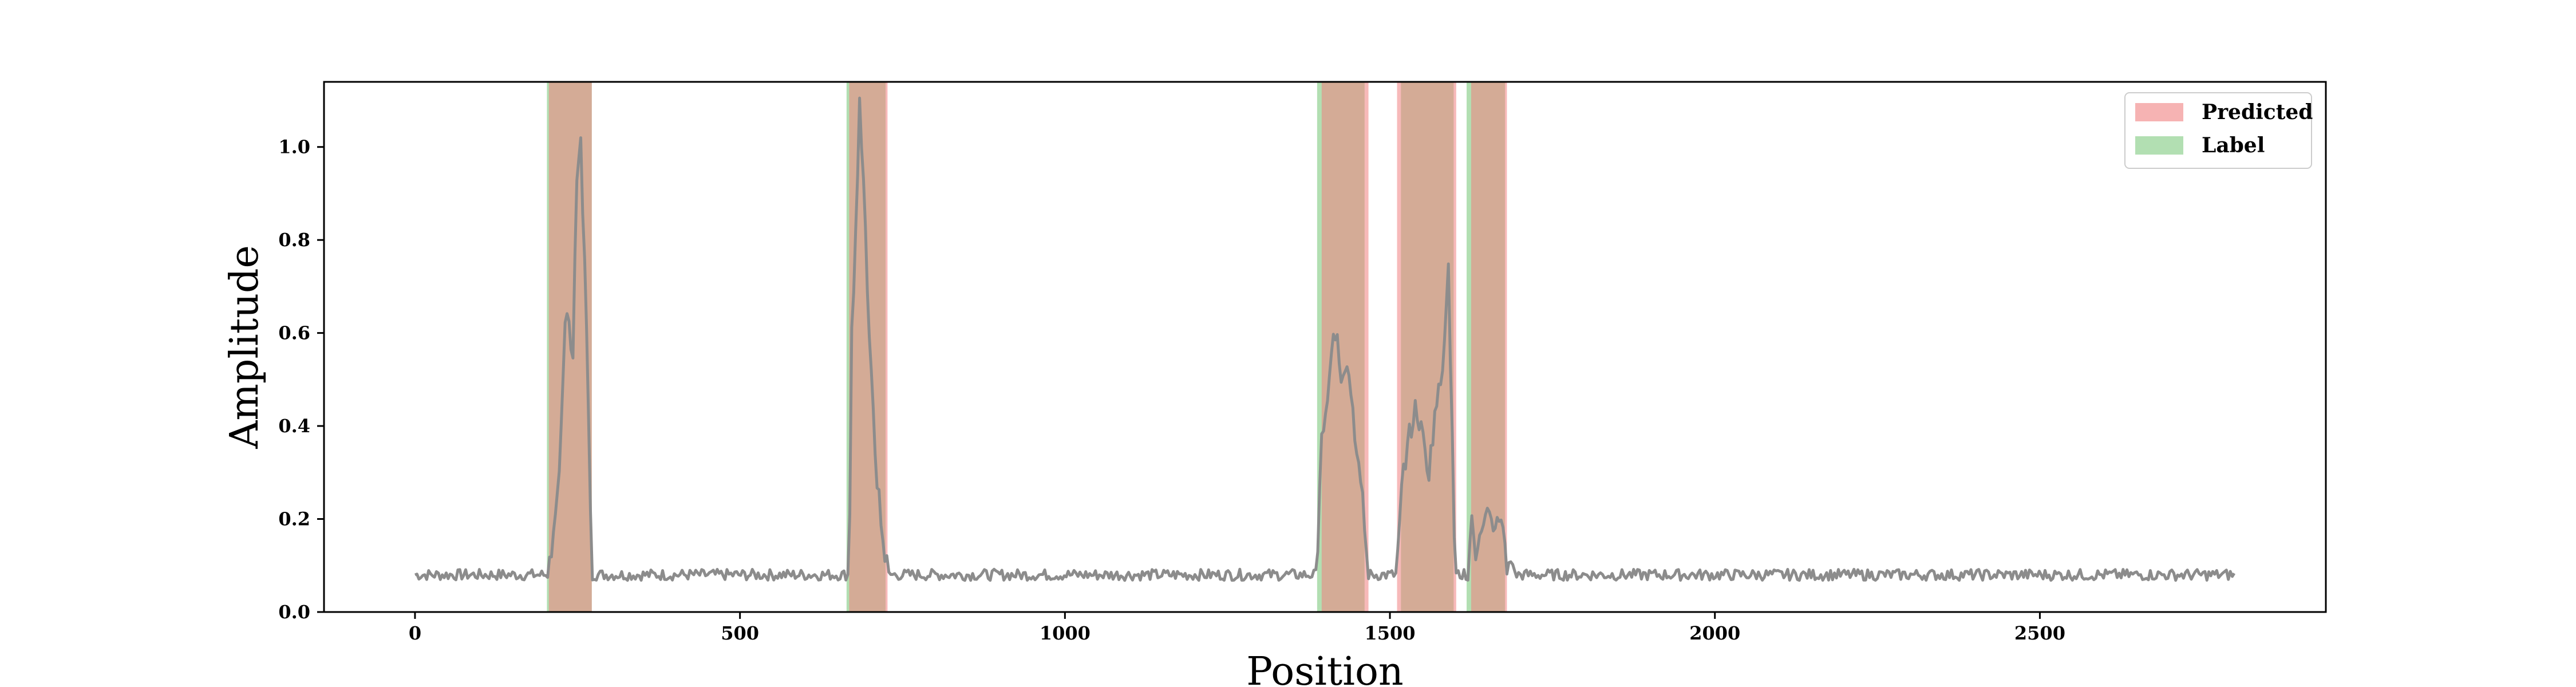 The width and height of the screenshot is (2576, 687). I want to click on x-tick-label-4: 2000, so click(1714, 633).